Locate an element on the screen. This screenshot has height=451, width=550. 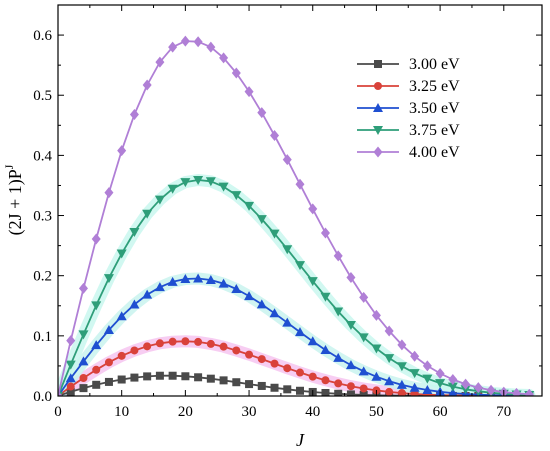
legend: 3.00 eV 3.25 eV 3.50 eV 3.75 eV 4.00 eV is located at coordinates (408, 108).